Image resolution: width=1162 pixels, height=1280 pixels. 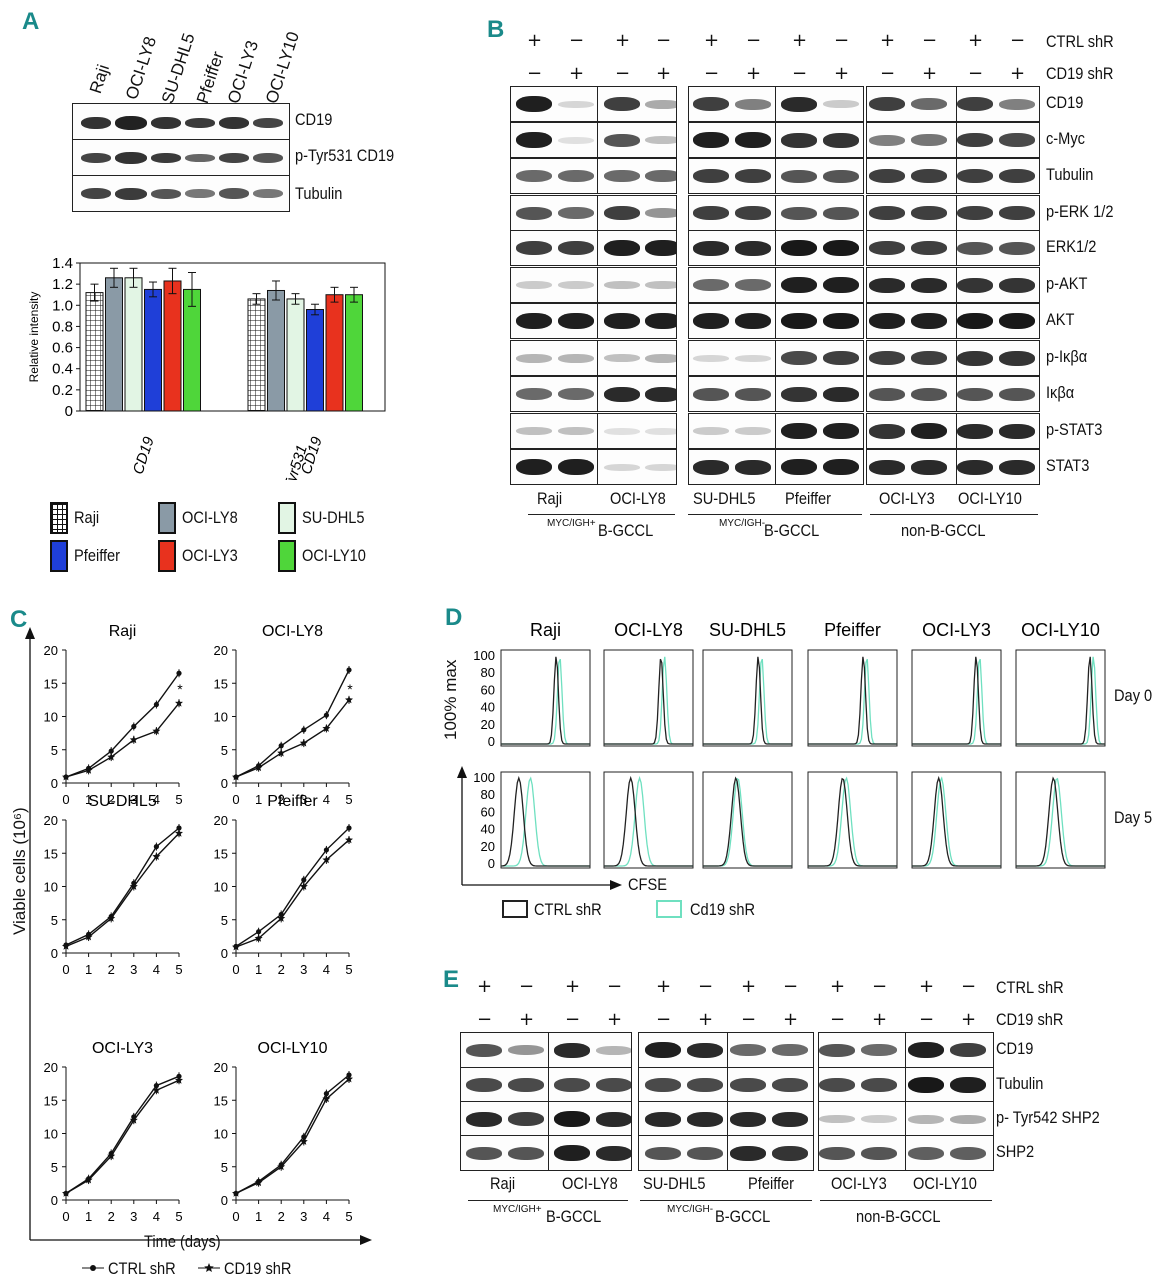 I want to click on y-tick-label: 0.2, so click(x=62, y=390).